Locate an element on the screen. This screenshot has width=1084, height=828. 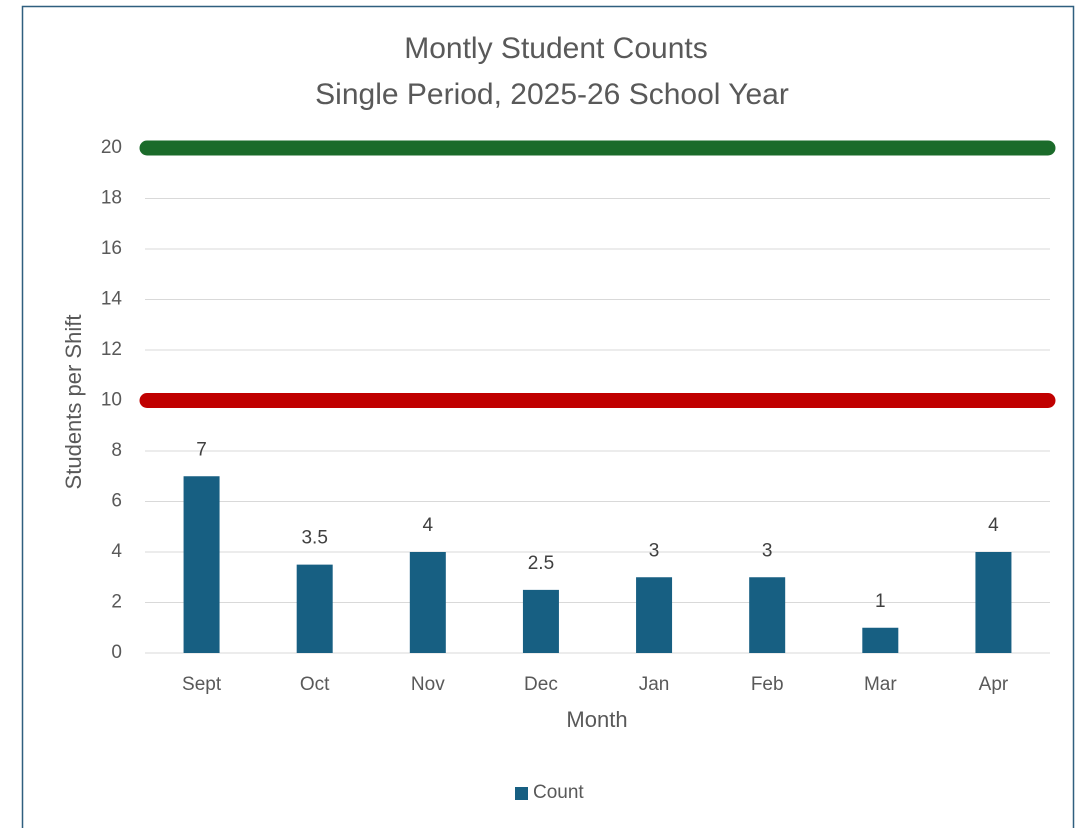
y-tick-label: 6 is located at coordinates (116, 501).